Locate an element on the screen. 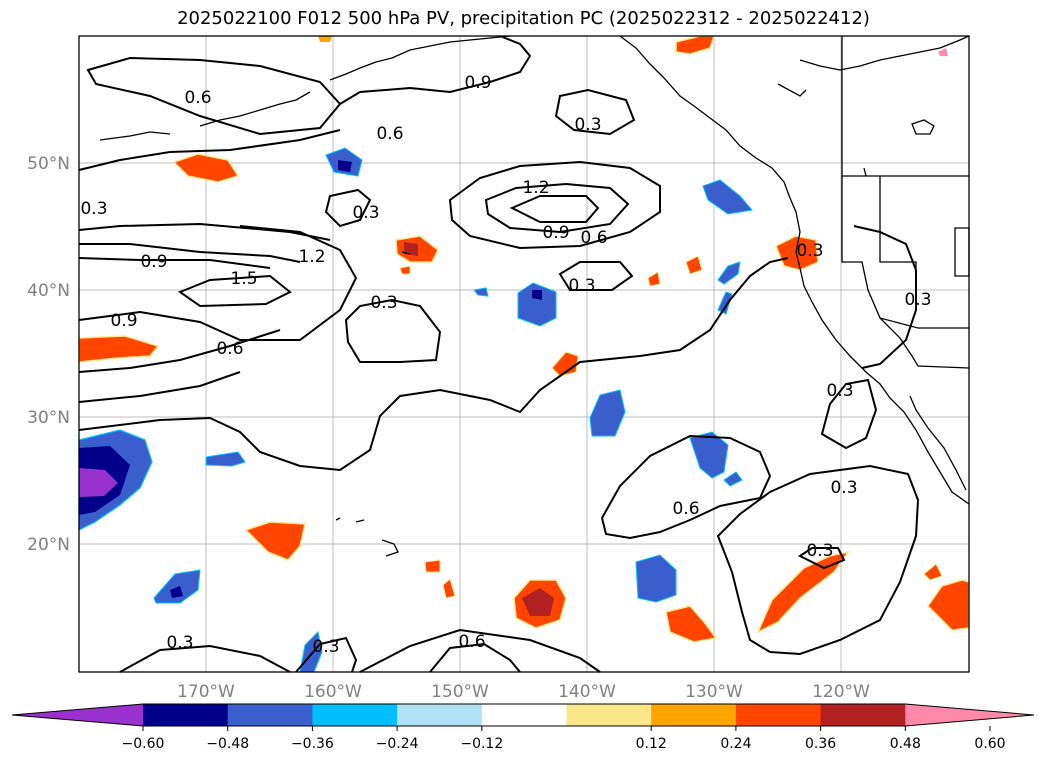 Image resolution: width=1047 pixels, height=765 pixels. colorbar-extend-left is located at coordinates (77, 715).